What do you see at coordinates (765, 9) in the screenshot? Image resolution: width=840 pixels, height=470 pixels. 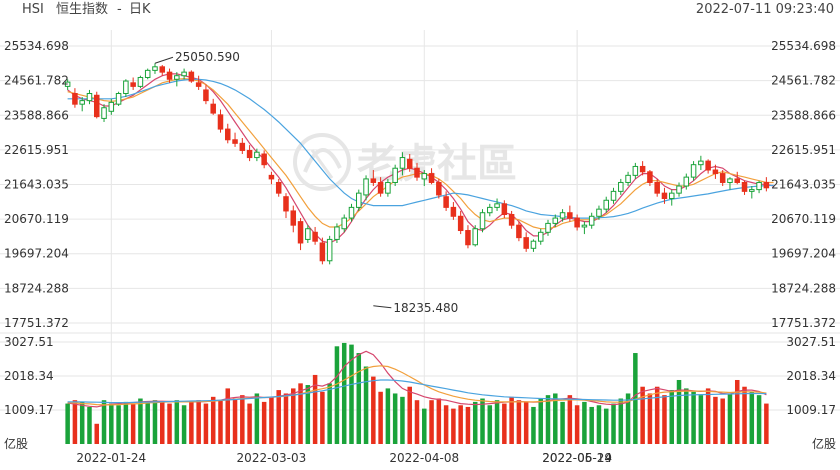 I see `timestamp-label: 2022-07-11 09:23:40` at bounding box center [765, 9].